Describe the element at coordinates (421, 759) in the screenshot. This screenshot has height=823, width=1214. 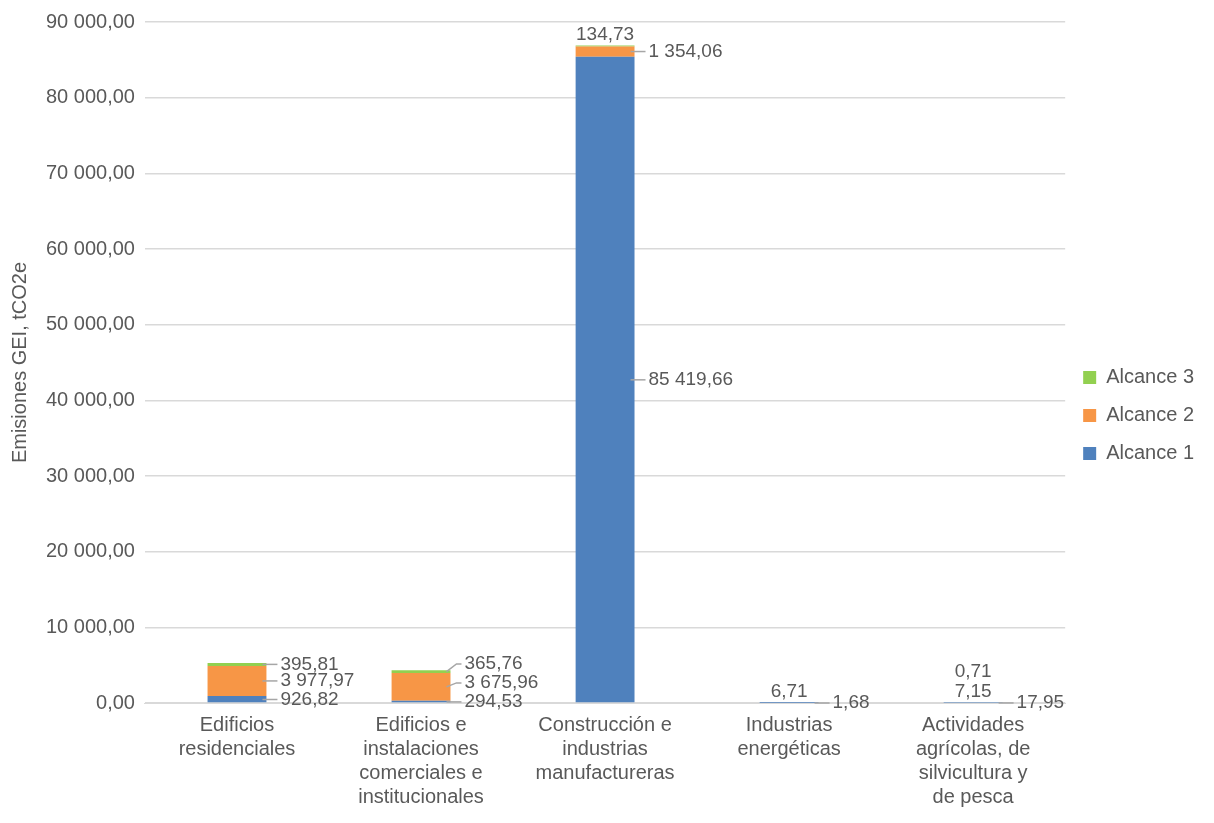
I see `x-tick-label: Edificios e instalaciones comerciales e institucionales` at that location.